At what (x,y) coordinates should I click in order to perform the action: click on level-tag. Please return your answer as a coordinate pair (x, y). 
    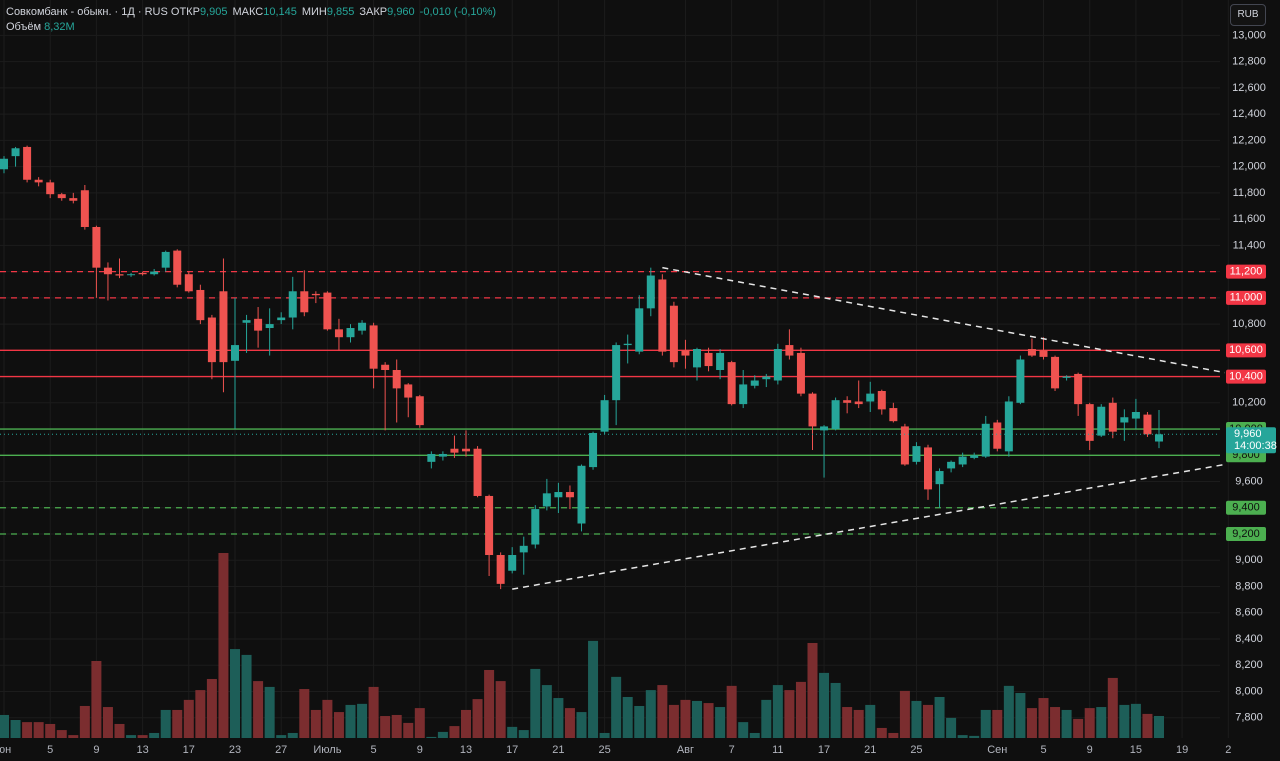
    Looking at the image, I should click on (1246, 534).